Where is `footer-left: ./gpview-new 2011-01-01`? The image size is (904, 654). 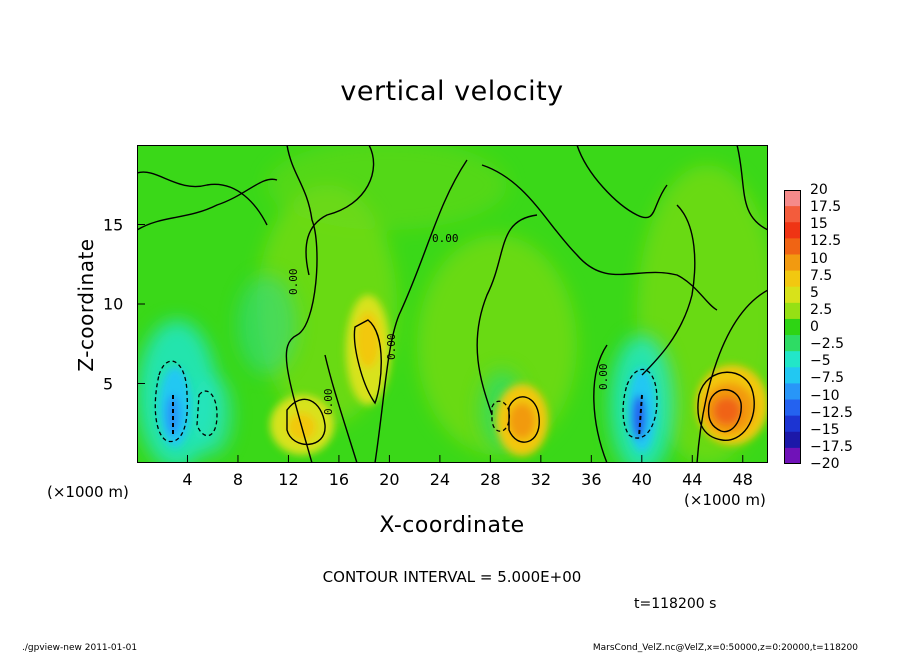
footer-left: ./gpview-new 2011-01-01 is located at coordinates (80, 648).